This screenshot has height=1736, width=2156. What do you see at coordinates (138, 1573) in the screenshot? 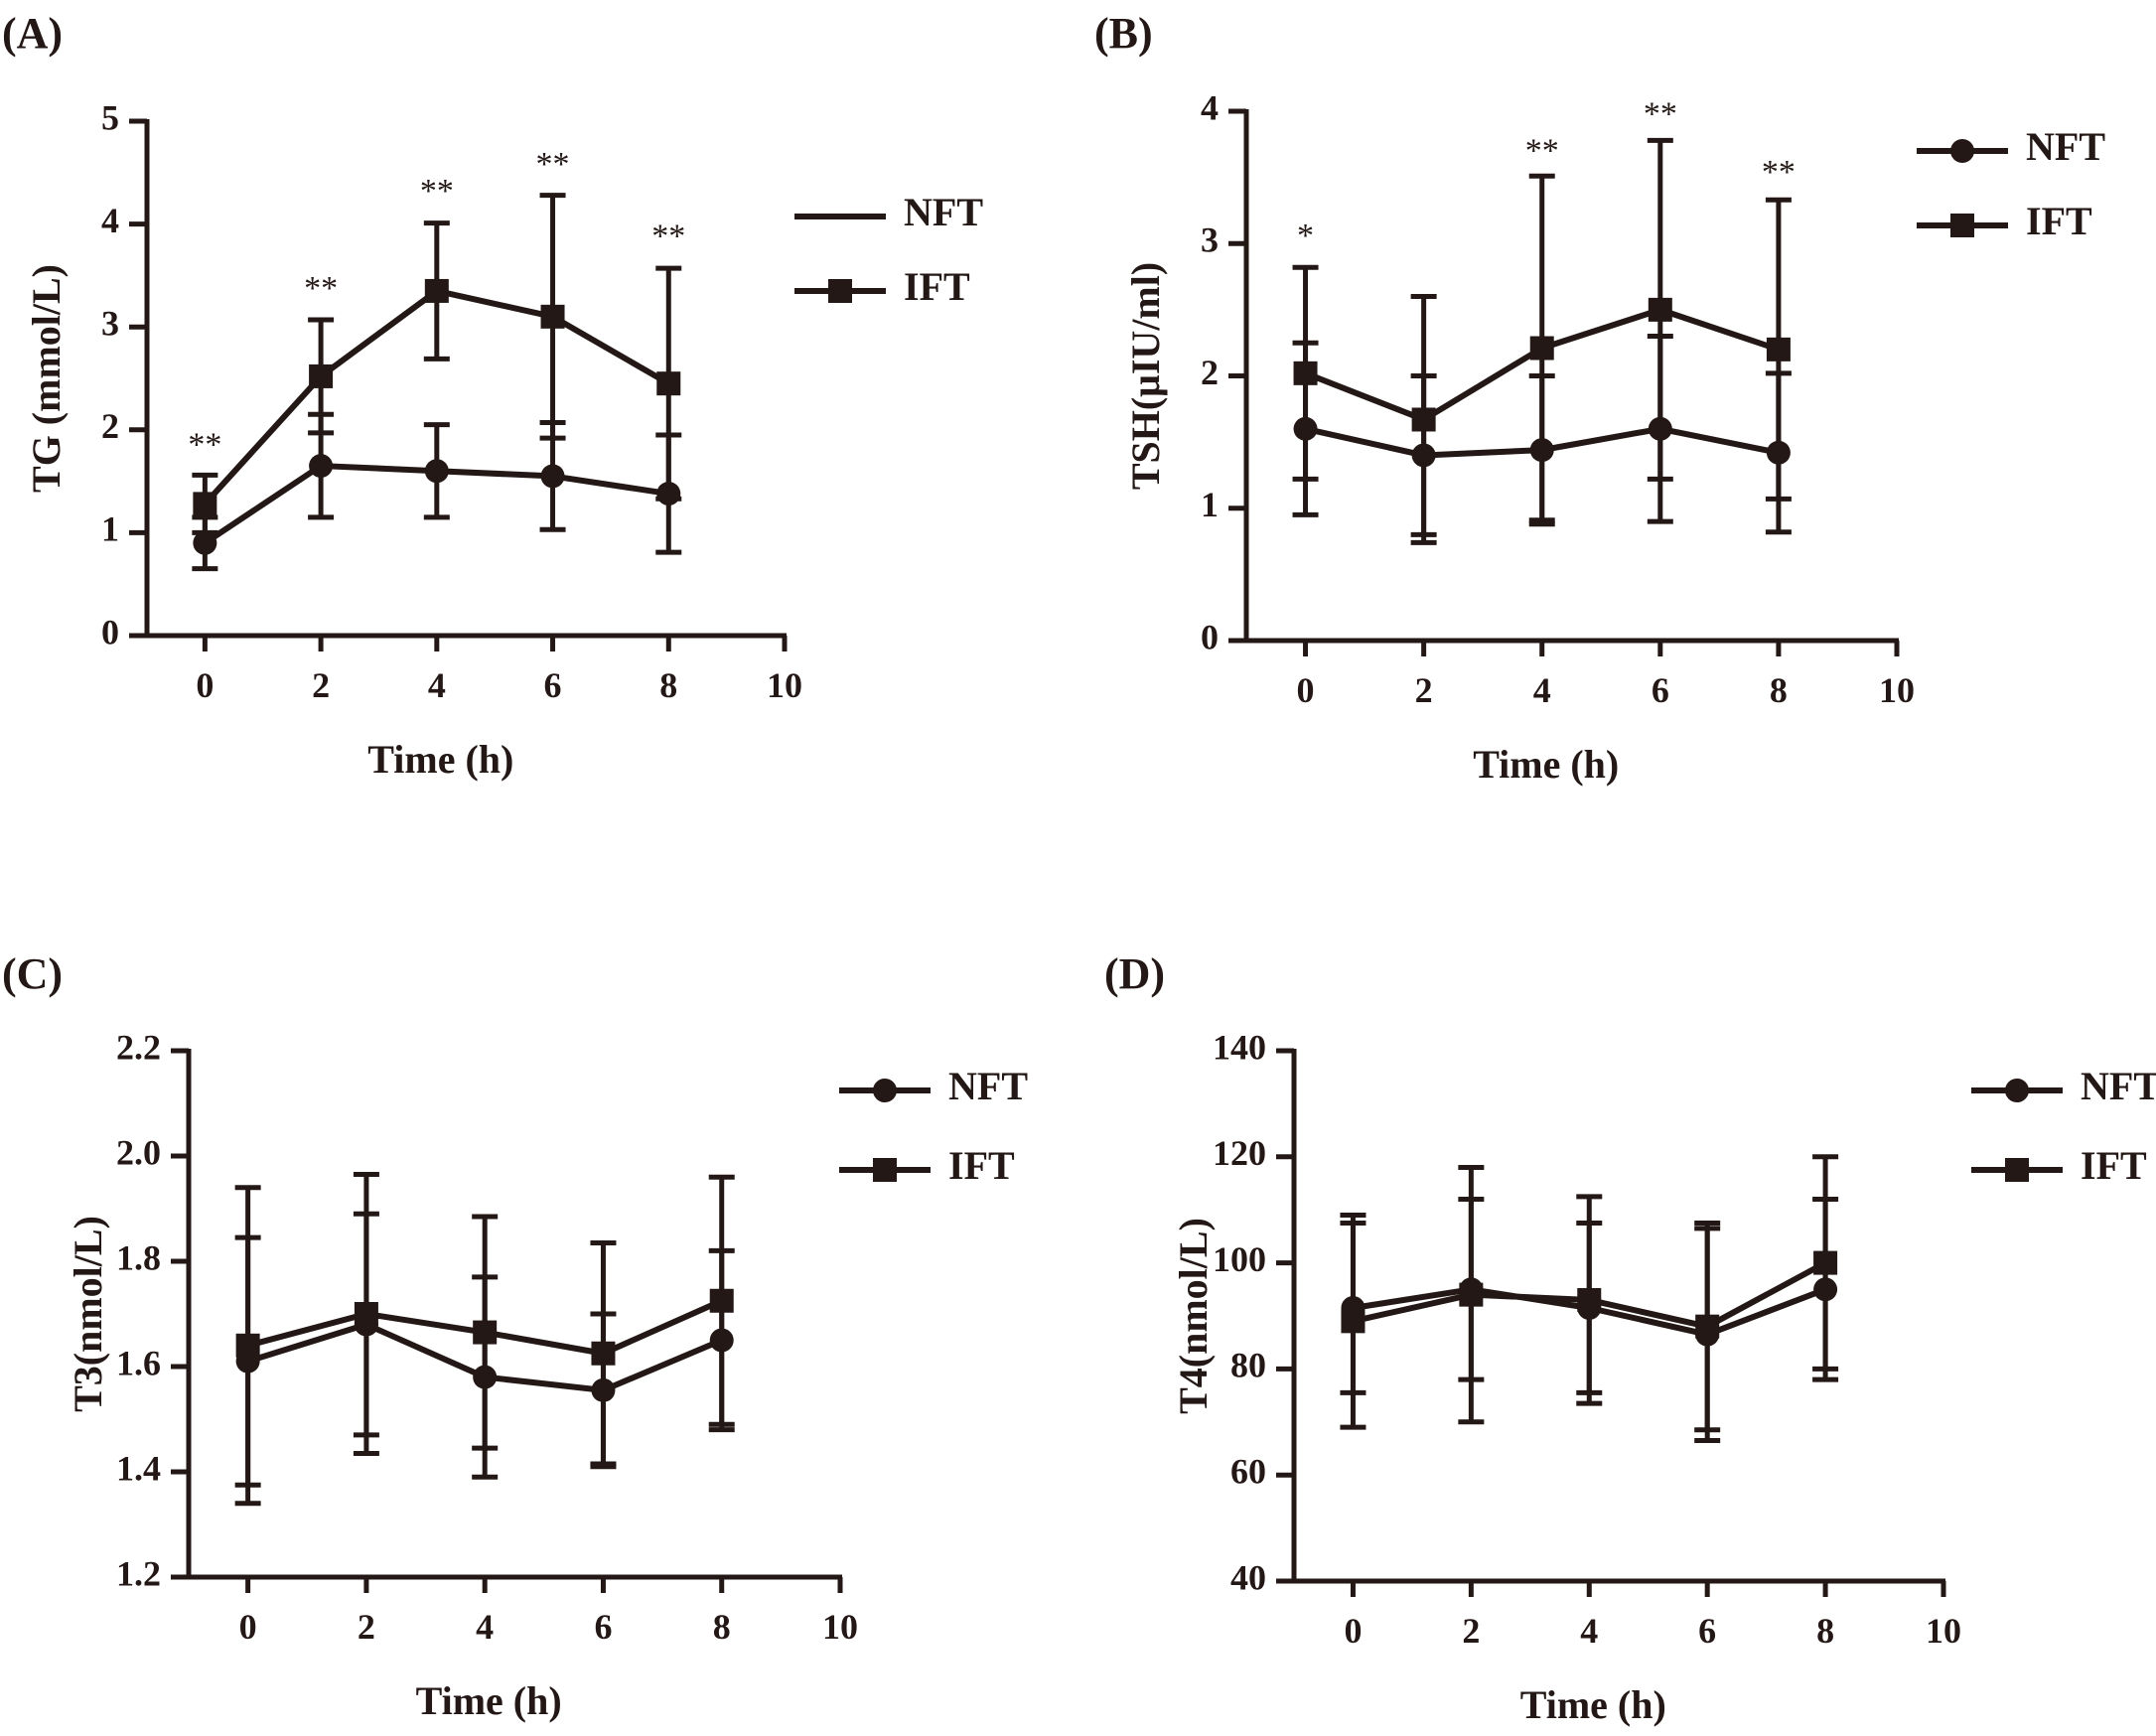
I see `y-tick-label: 1.2` at bounding box center [138, 1573].